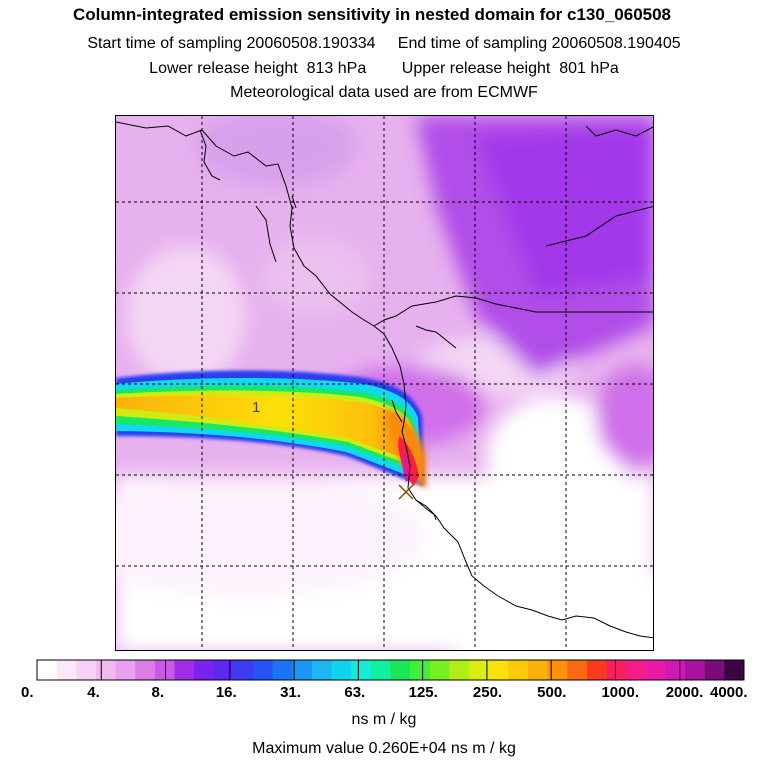 Image resolution: width=768 pixels, height=768 pixels. Describe the element at coordinates (684, 692) in the screenshot. I see `colorbar-tick-label: 2000.` at that location.